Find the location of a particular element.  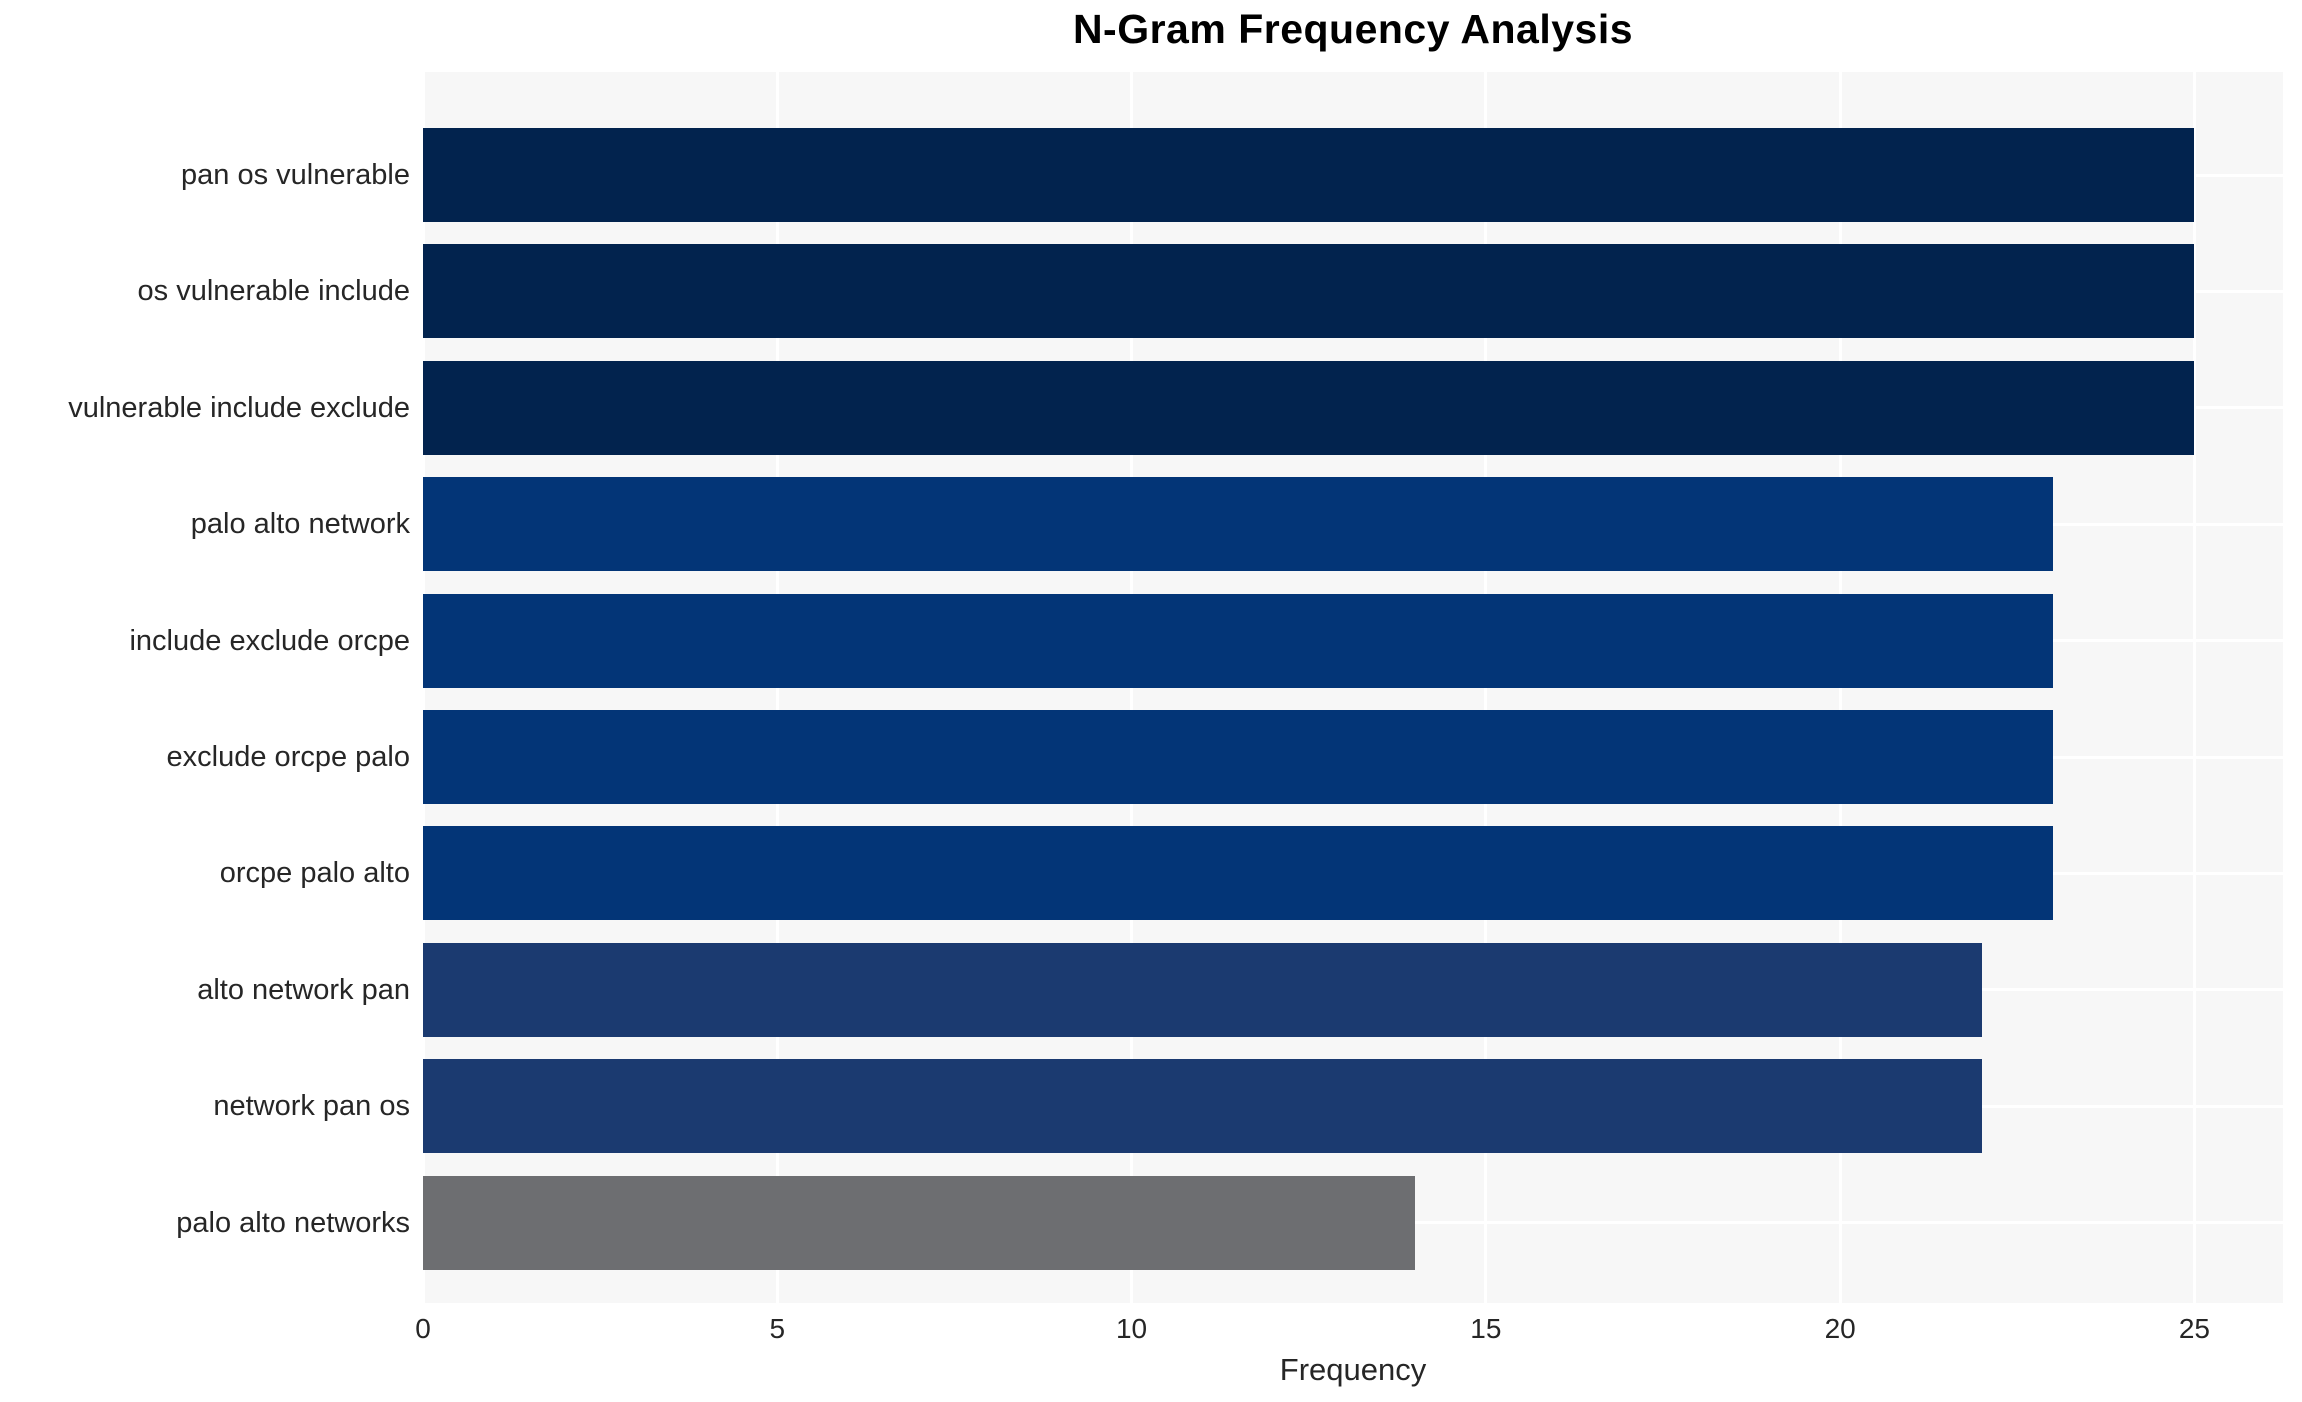

y-axis-label: include exclude orcpe is located at coordinates (269, 640).